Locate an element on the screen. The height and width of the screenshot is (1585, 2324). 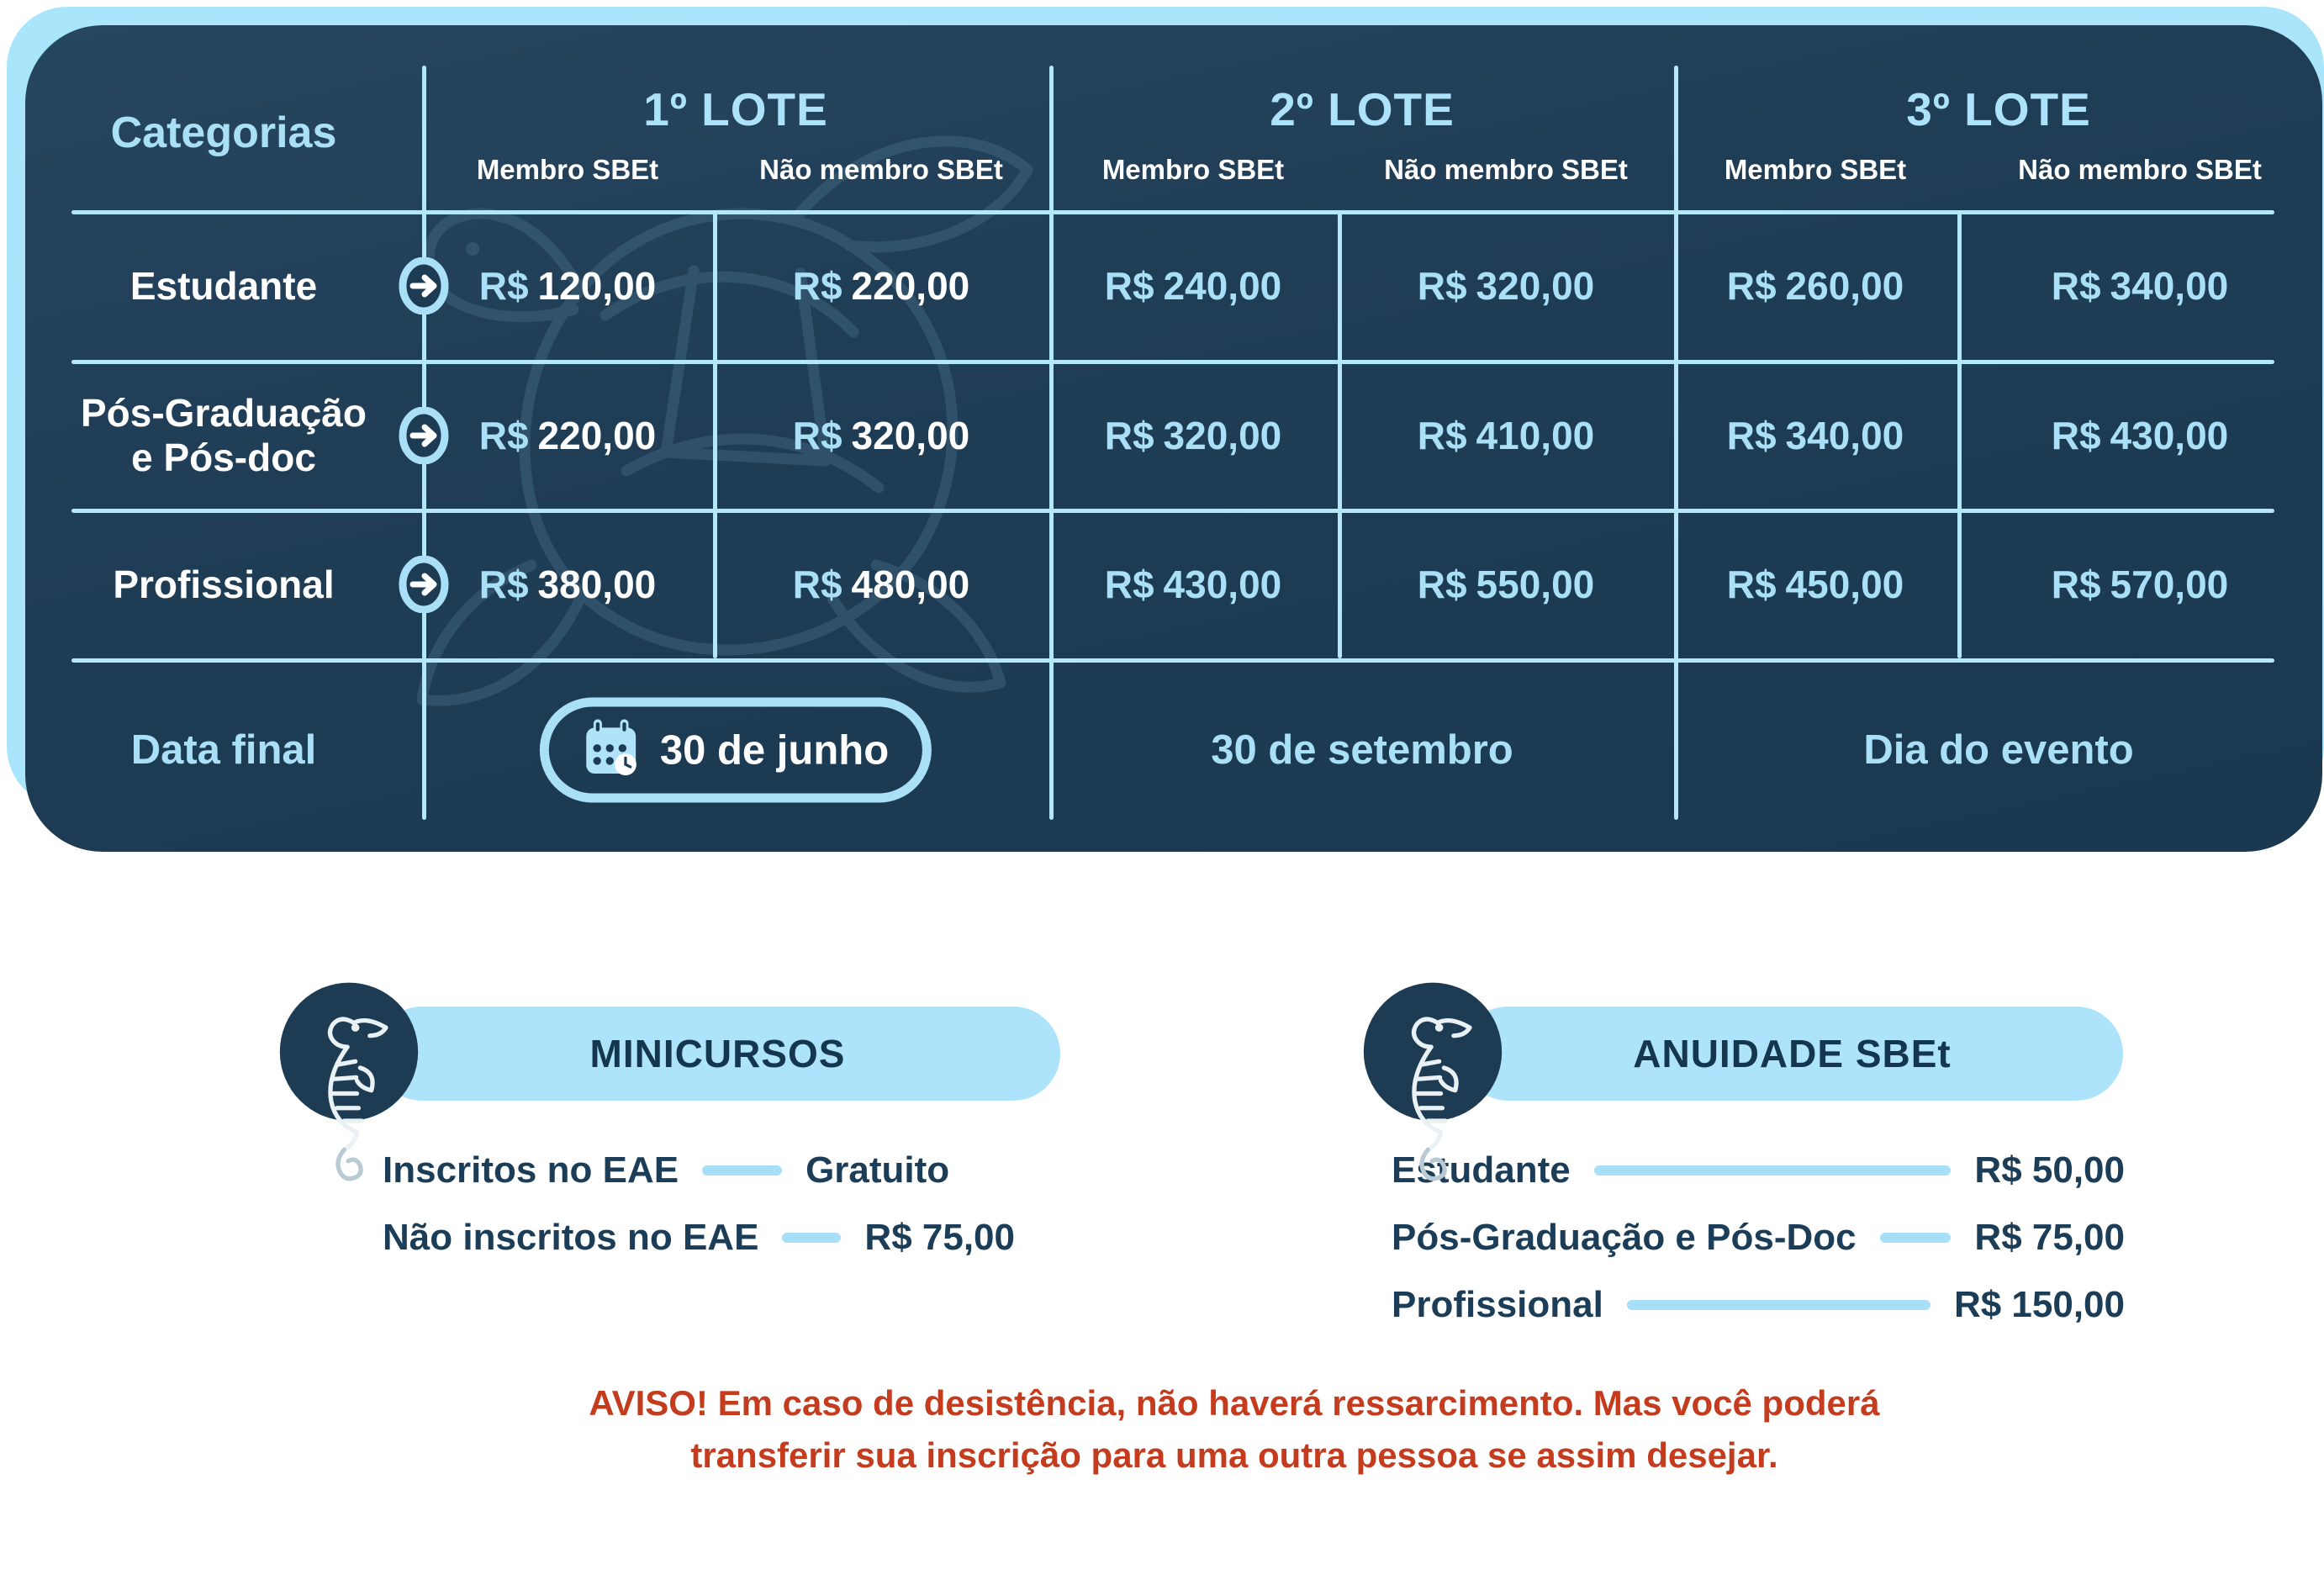
grid-hline-header is located at coordinates (1172, 212).